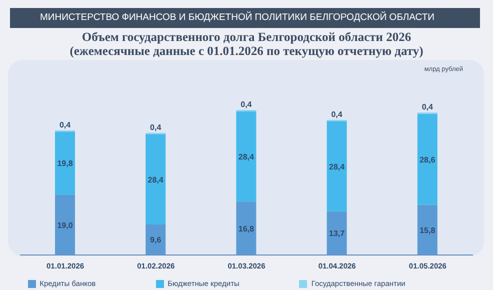 The image size is (493, 290). I want to click on data-label: 28,6, so click(428, 159).